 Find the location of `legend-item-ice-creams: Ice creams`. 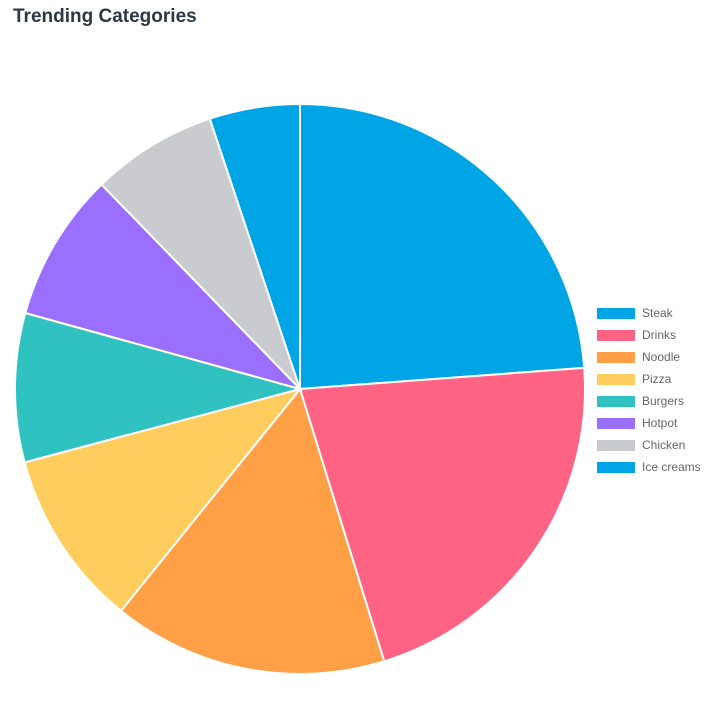

legend-item-ice-creams: Ice creams is located at coordinates (649, 467).